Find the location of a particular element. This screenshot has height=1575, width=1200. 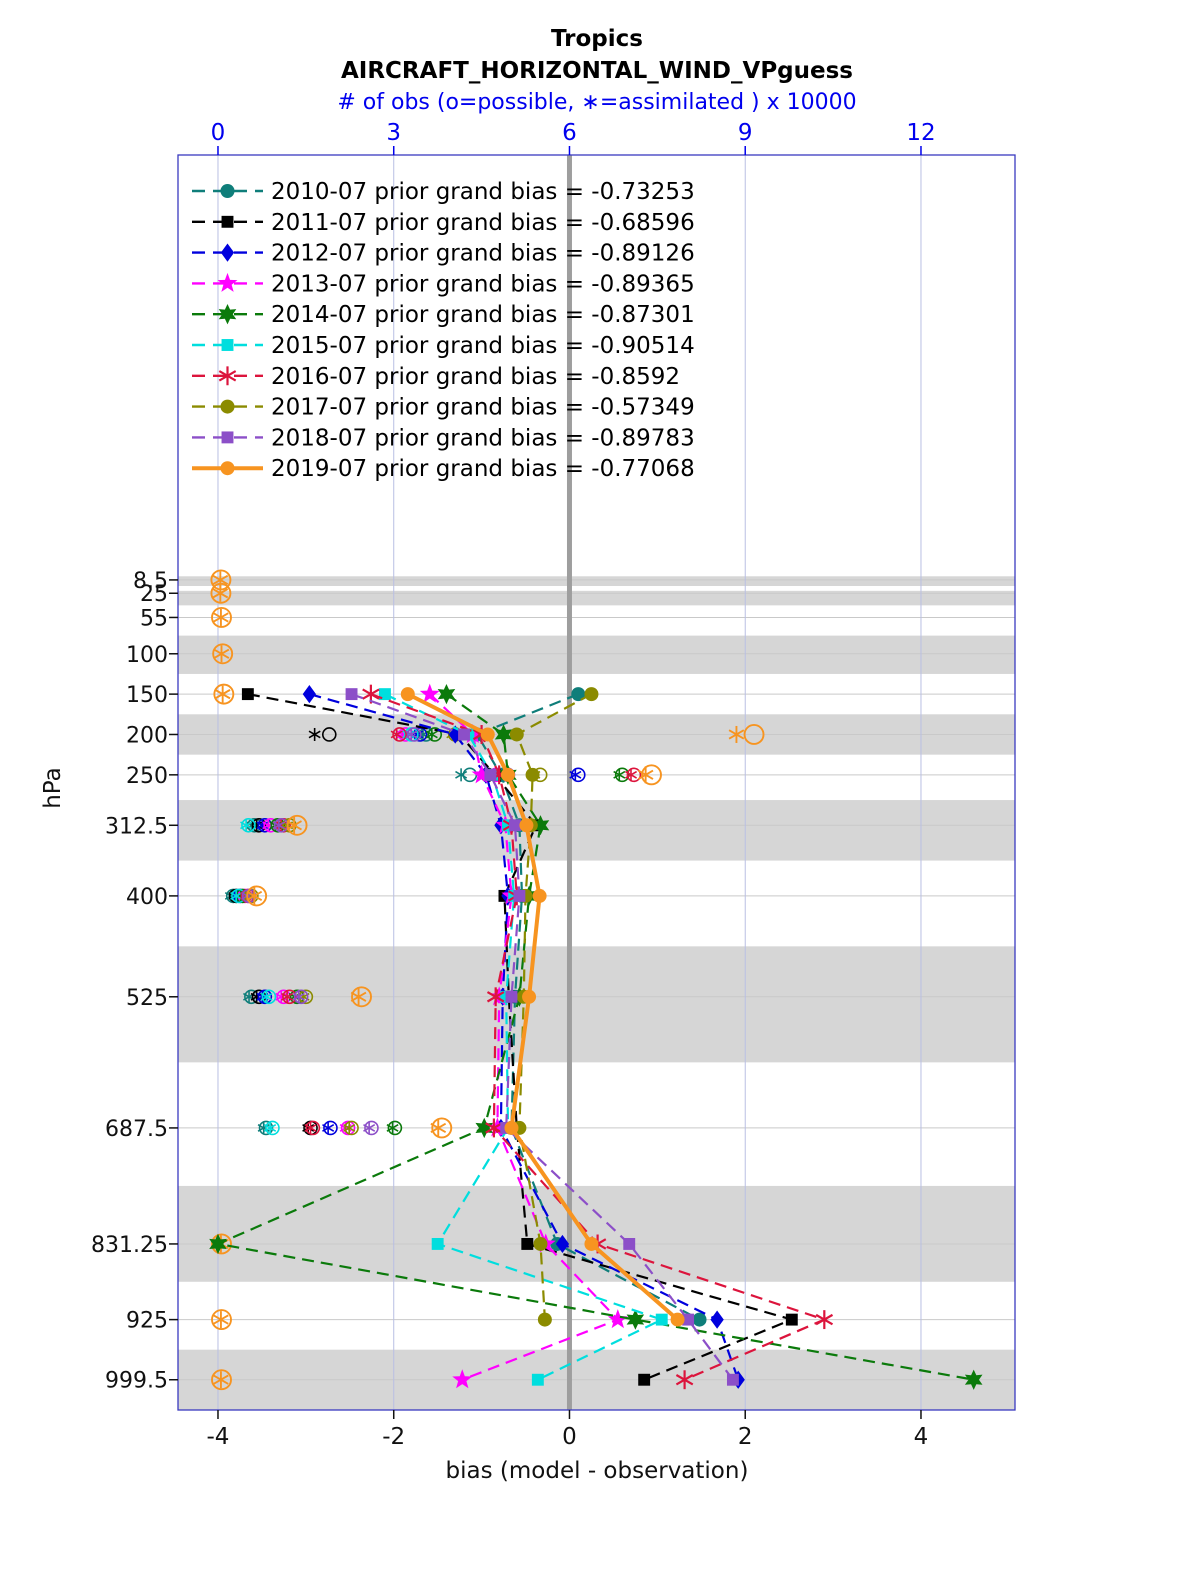

bias-axis-label: bias (model - observation) is located at coordinates (597, 1471).